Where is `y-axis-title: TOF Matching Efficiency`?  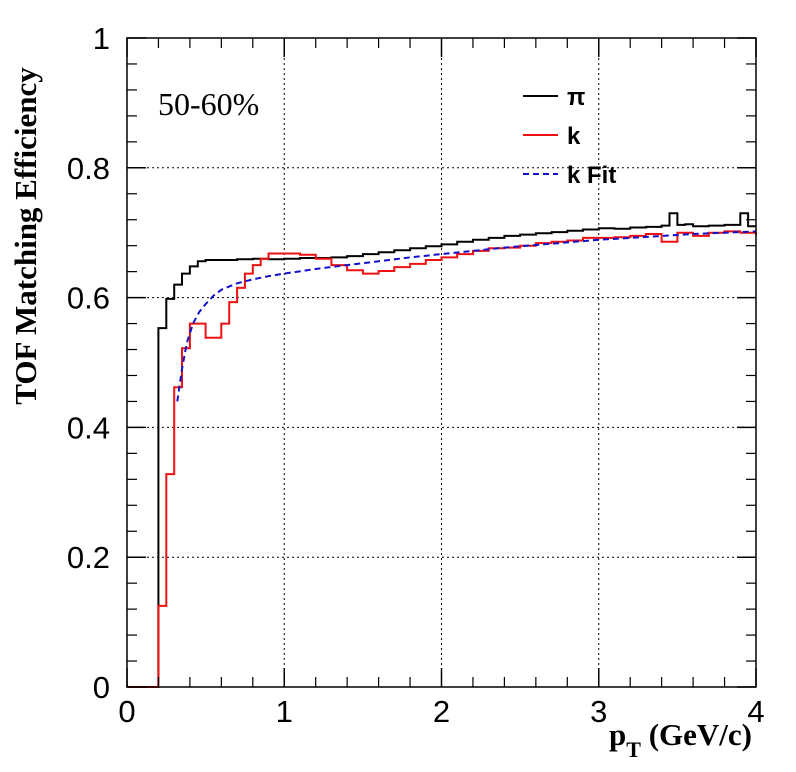 y-axis-title: TOF Matching Efficiency is located at coordinates (25, 236).